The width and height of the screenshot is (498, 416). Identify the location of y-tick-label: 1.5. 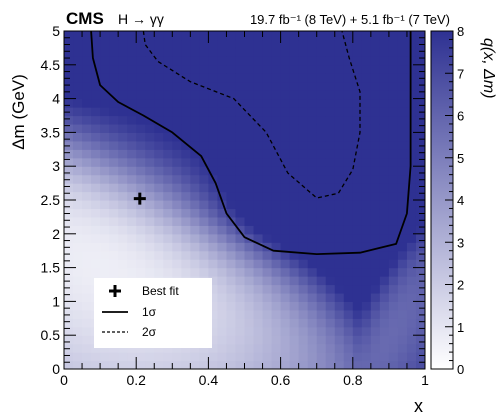
(51, 268).